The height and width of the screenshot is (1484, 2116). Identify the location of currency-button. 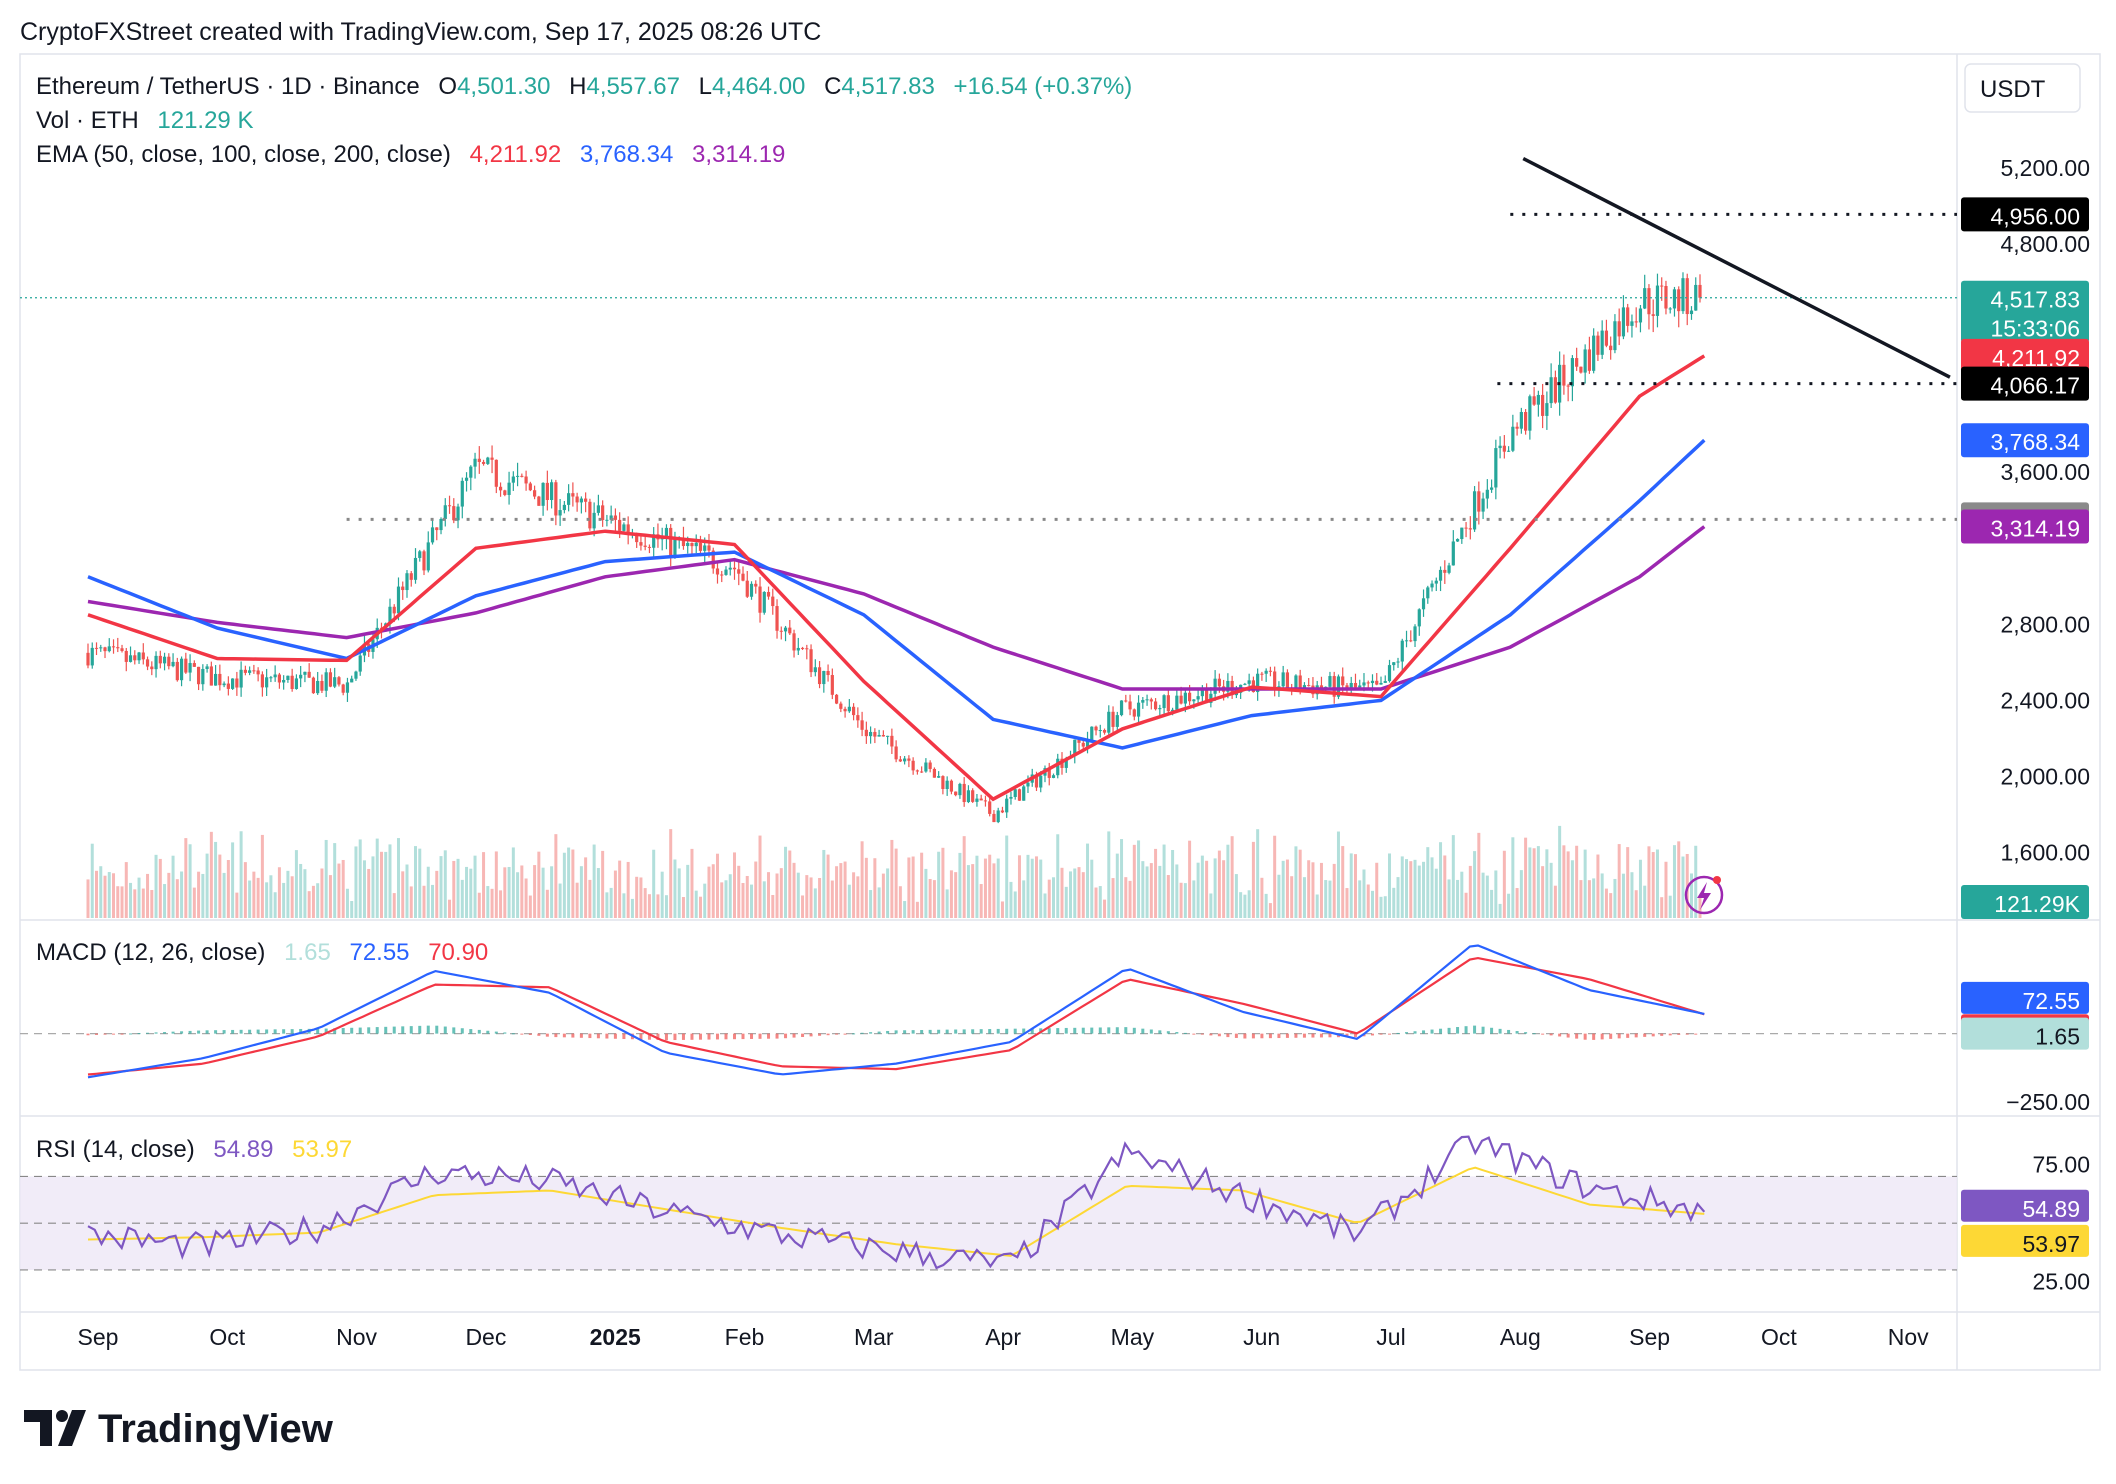
(2022, 88).